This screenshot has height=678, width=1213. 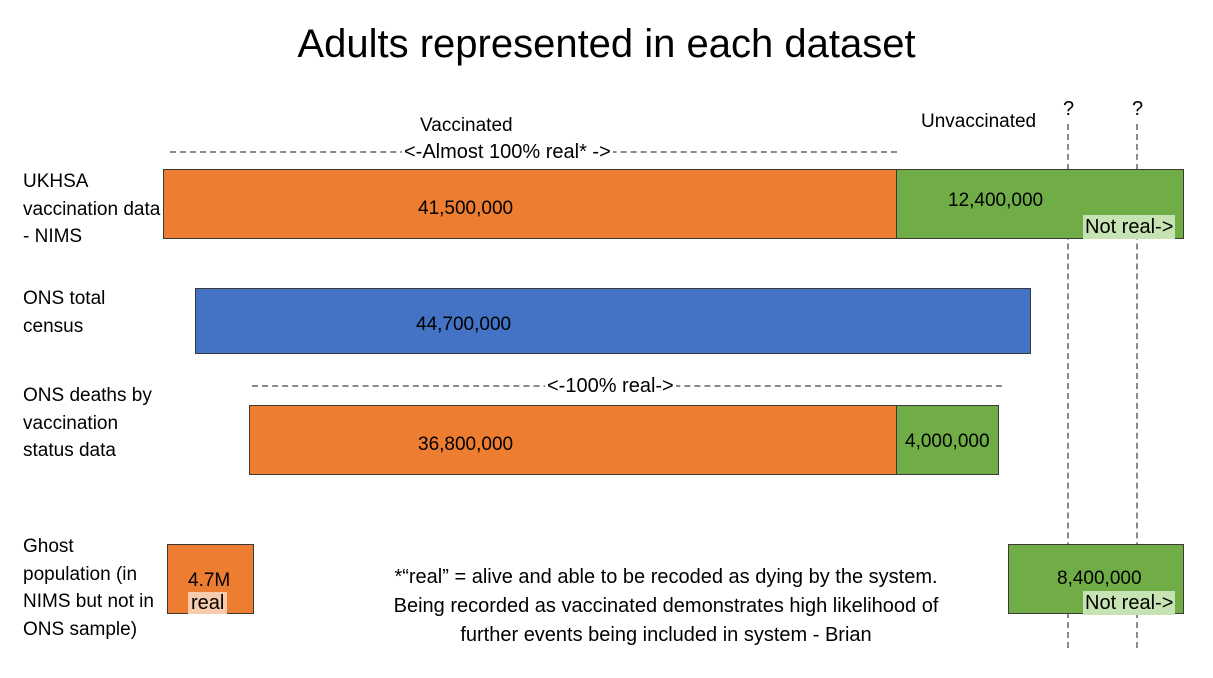 What do you see at coordinates (464, 324) in the screenshot?
I see `census-total-value: 44,700,000` at bounding box center [464, 324].